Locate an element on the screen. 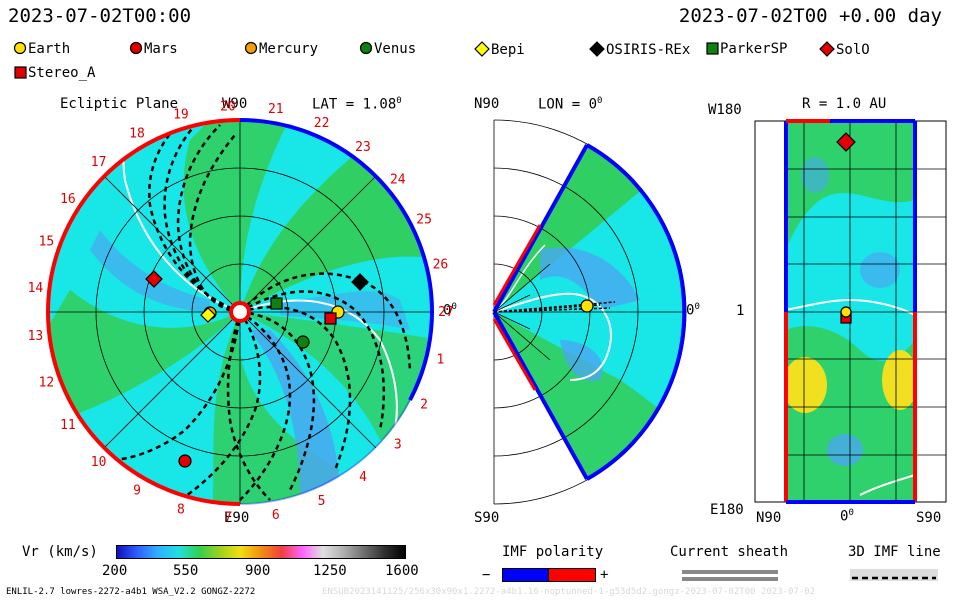  ecliptic-top-label: W90 is located at coordinates (235, 104).